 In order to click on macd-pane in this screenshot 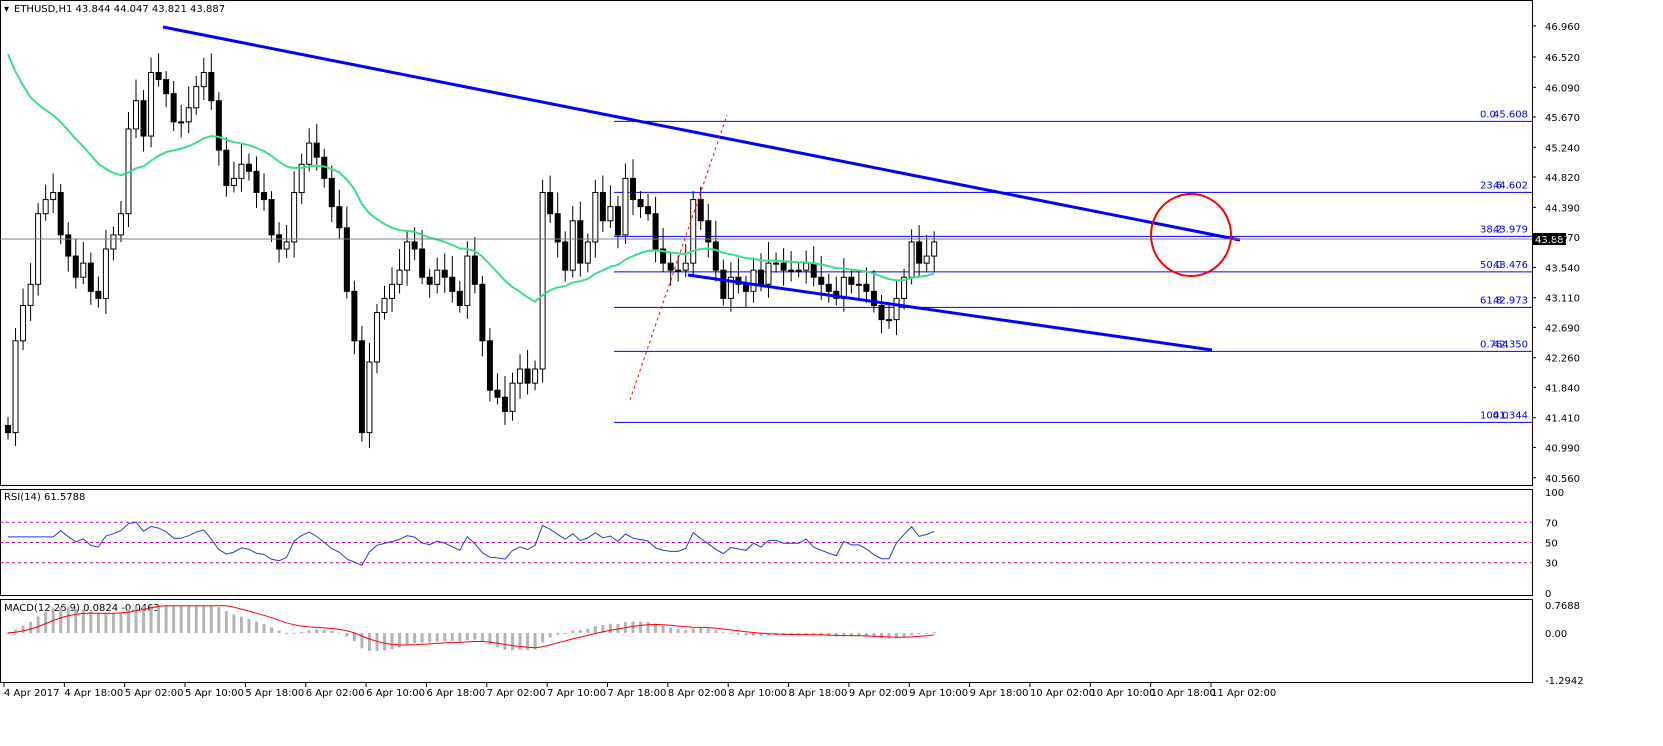, I will do `click(766, 641)`.